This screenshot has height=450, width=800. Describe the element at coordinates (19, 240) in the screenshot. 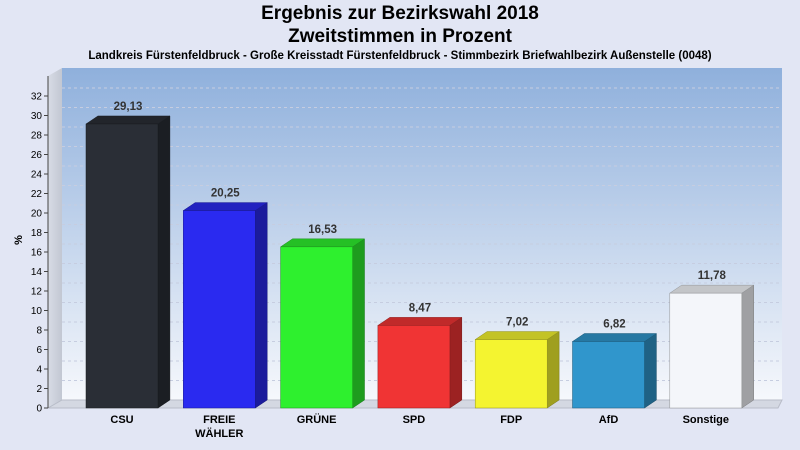

I see `y-axis-label: %` at that location.